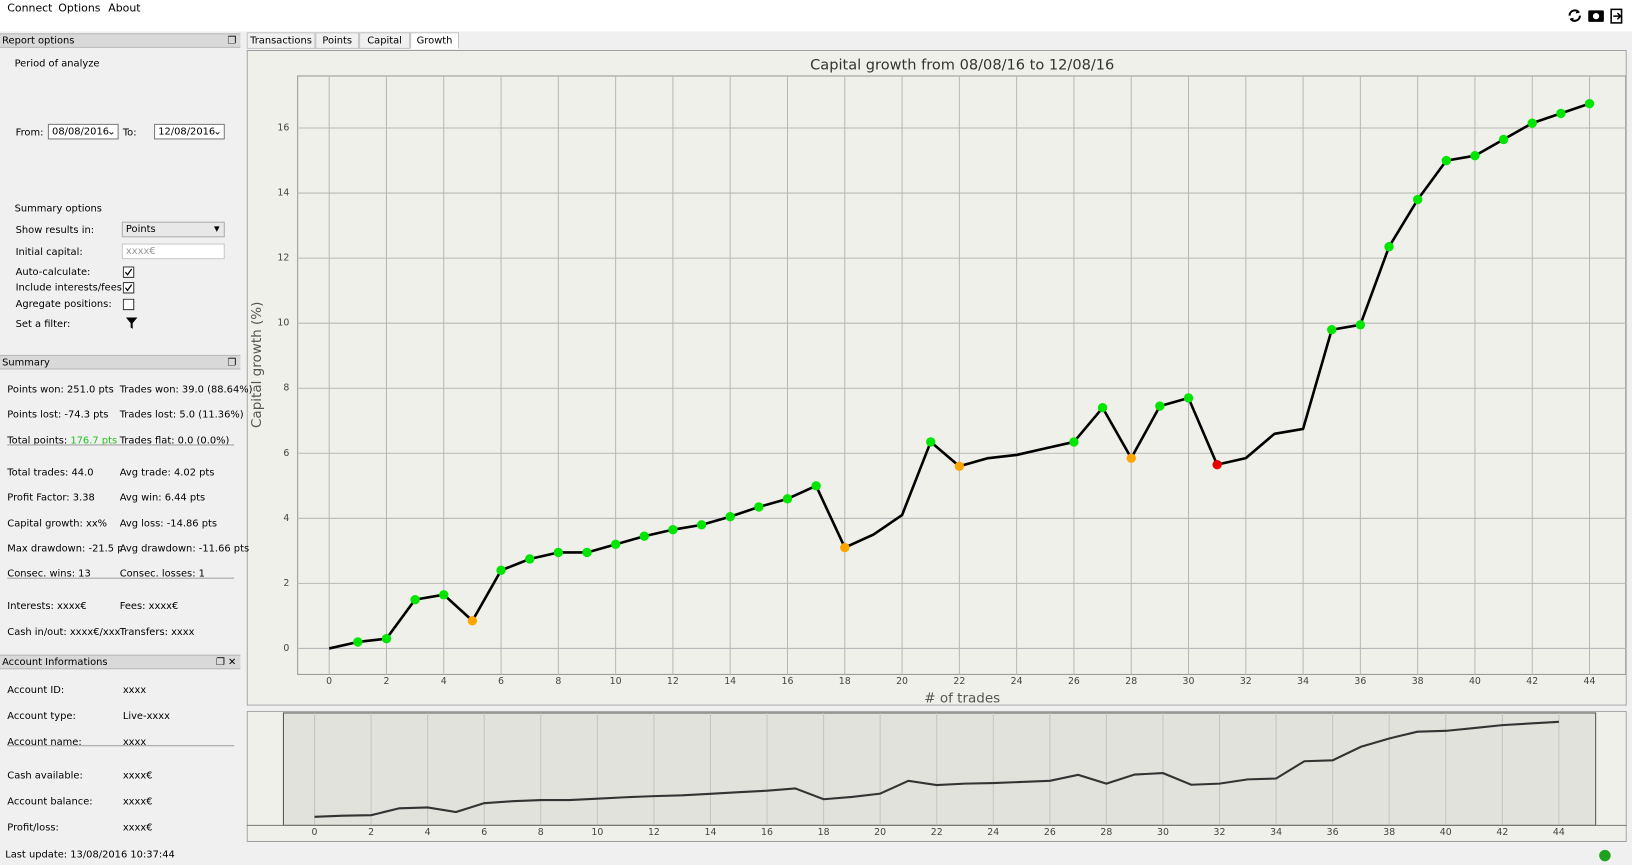 Image resolution: width=1632 pixels, height=865 pixels. What do you see at coordinates (281, 40) in the screenshot?
I see `tab: Transactions` at bounding box center [281, 40].